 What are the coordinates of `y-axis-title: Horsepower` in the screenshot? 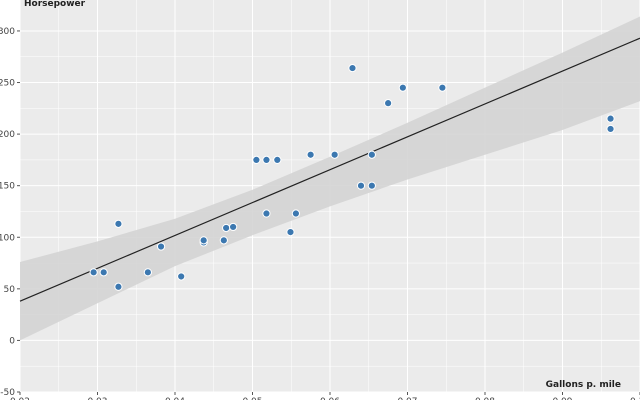 It's located at (55, 4).